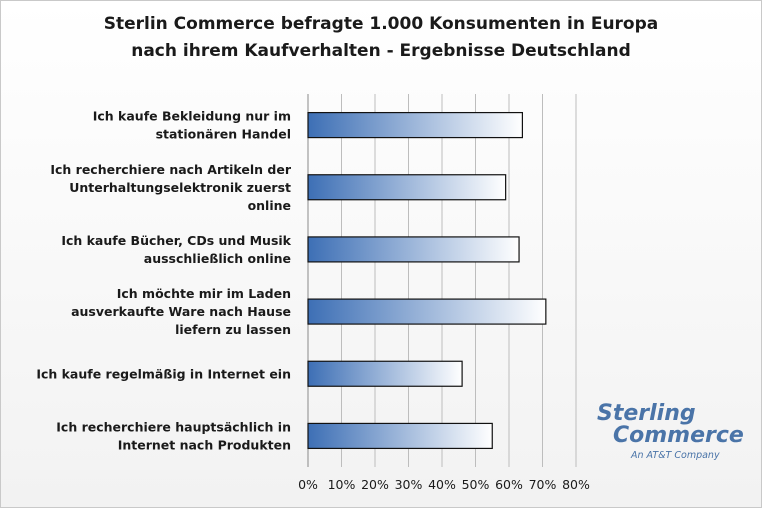  I want to click on x-tick-label: 40%, so click(442, 484).